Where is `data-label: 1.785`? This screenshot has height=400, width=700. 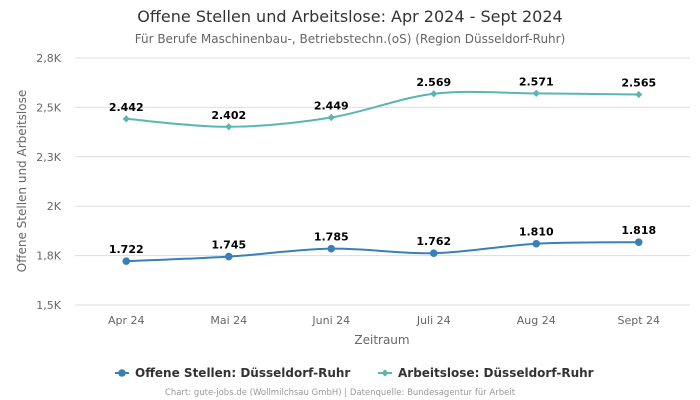 data-label: 1.785 is located at coordinates (331, 237).